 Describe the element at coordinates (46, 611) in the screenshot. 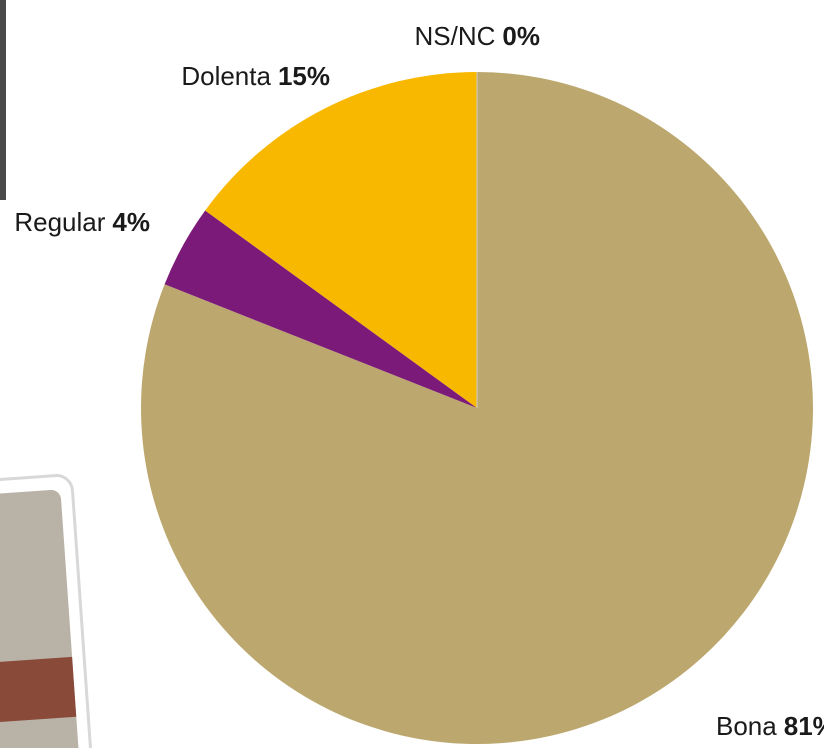

I see `photo` at that location.